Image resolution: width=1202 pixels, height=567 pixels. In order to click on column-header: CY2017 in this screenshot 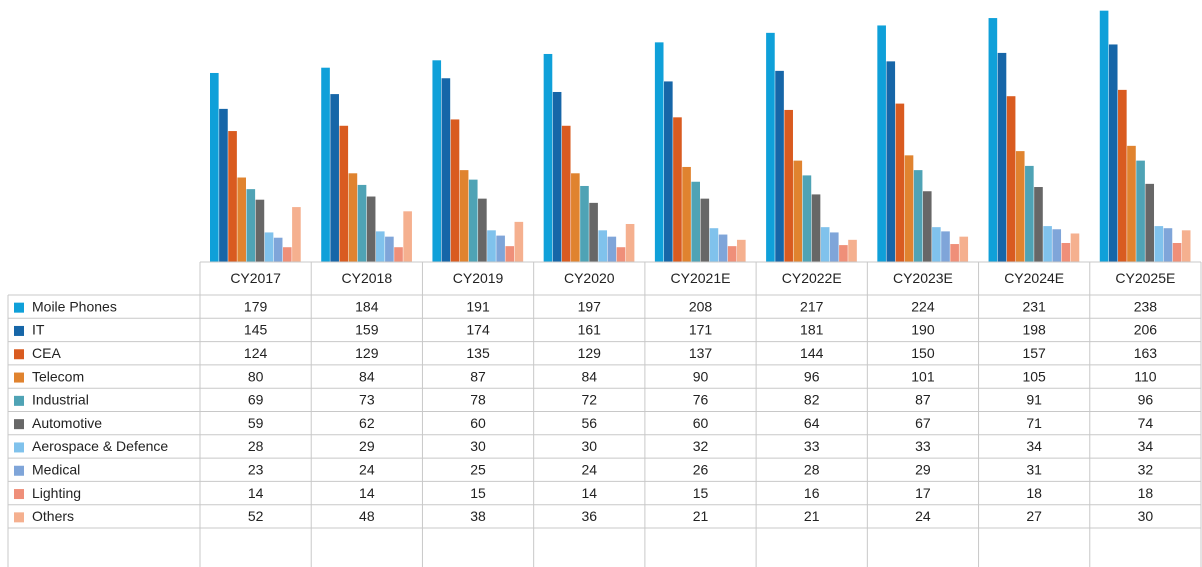, I will do `click(255, 278)`.